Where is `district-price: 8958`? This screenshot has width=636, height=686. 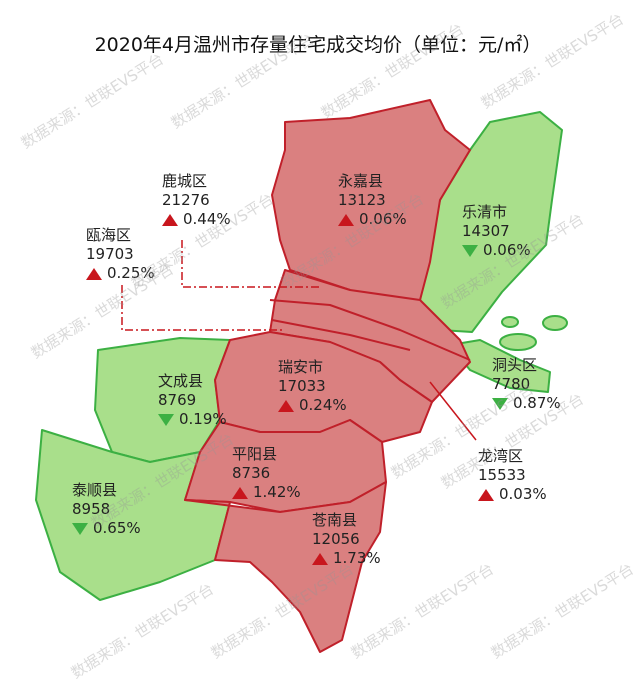 district-price: 8958 is located at coordinates (91, 509).